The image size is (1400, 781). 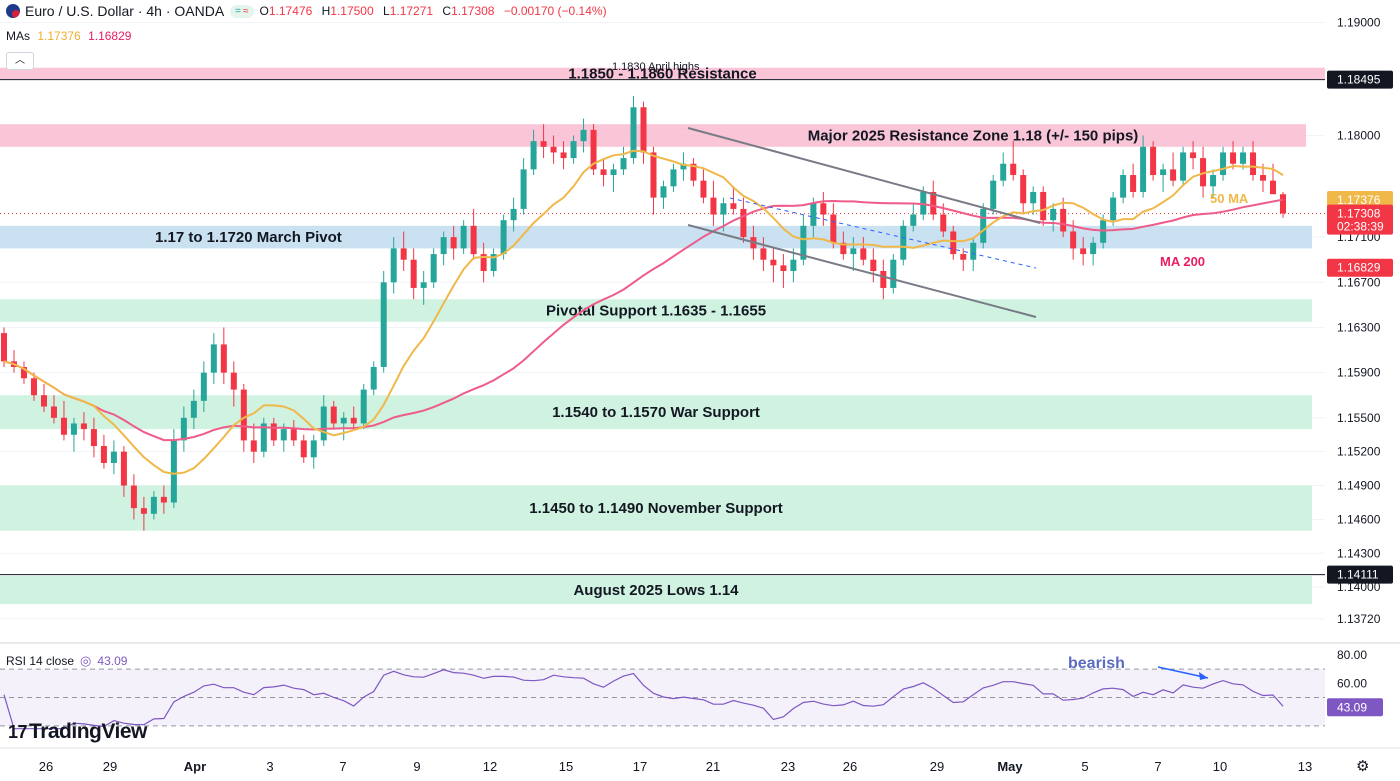 What do you see at coordinates (59, 36) in the screenshot?
I see `ma50-value: 1.17376` at bounding box center [59, 36].